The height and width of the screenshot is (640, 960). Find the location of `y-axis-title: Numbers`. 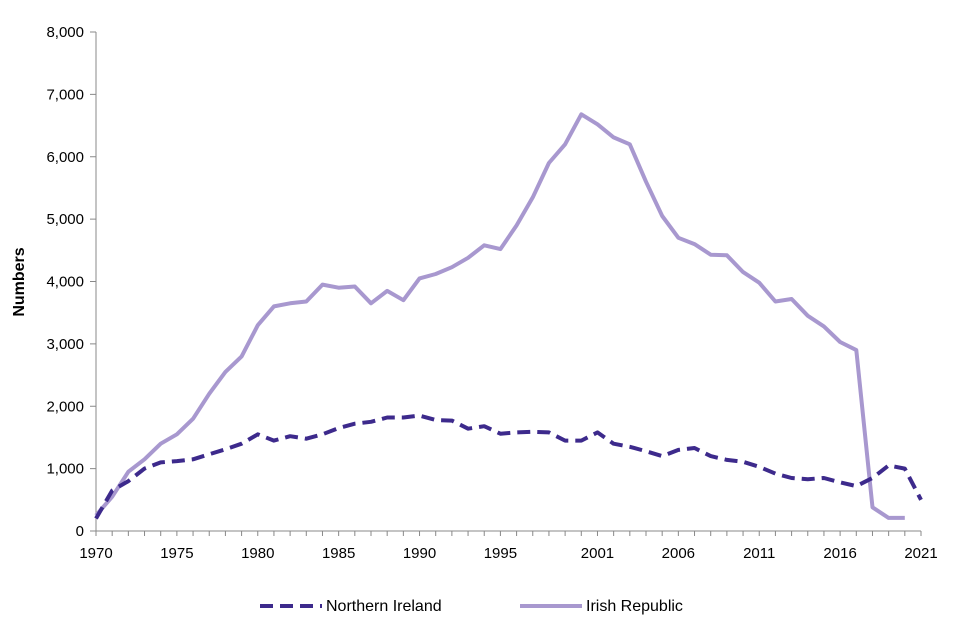

y-axis-title: Numbers is located at coordinates (19, 281).